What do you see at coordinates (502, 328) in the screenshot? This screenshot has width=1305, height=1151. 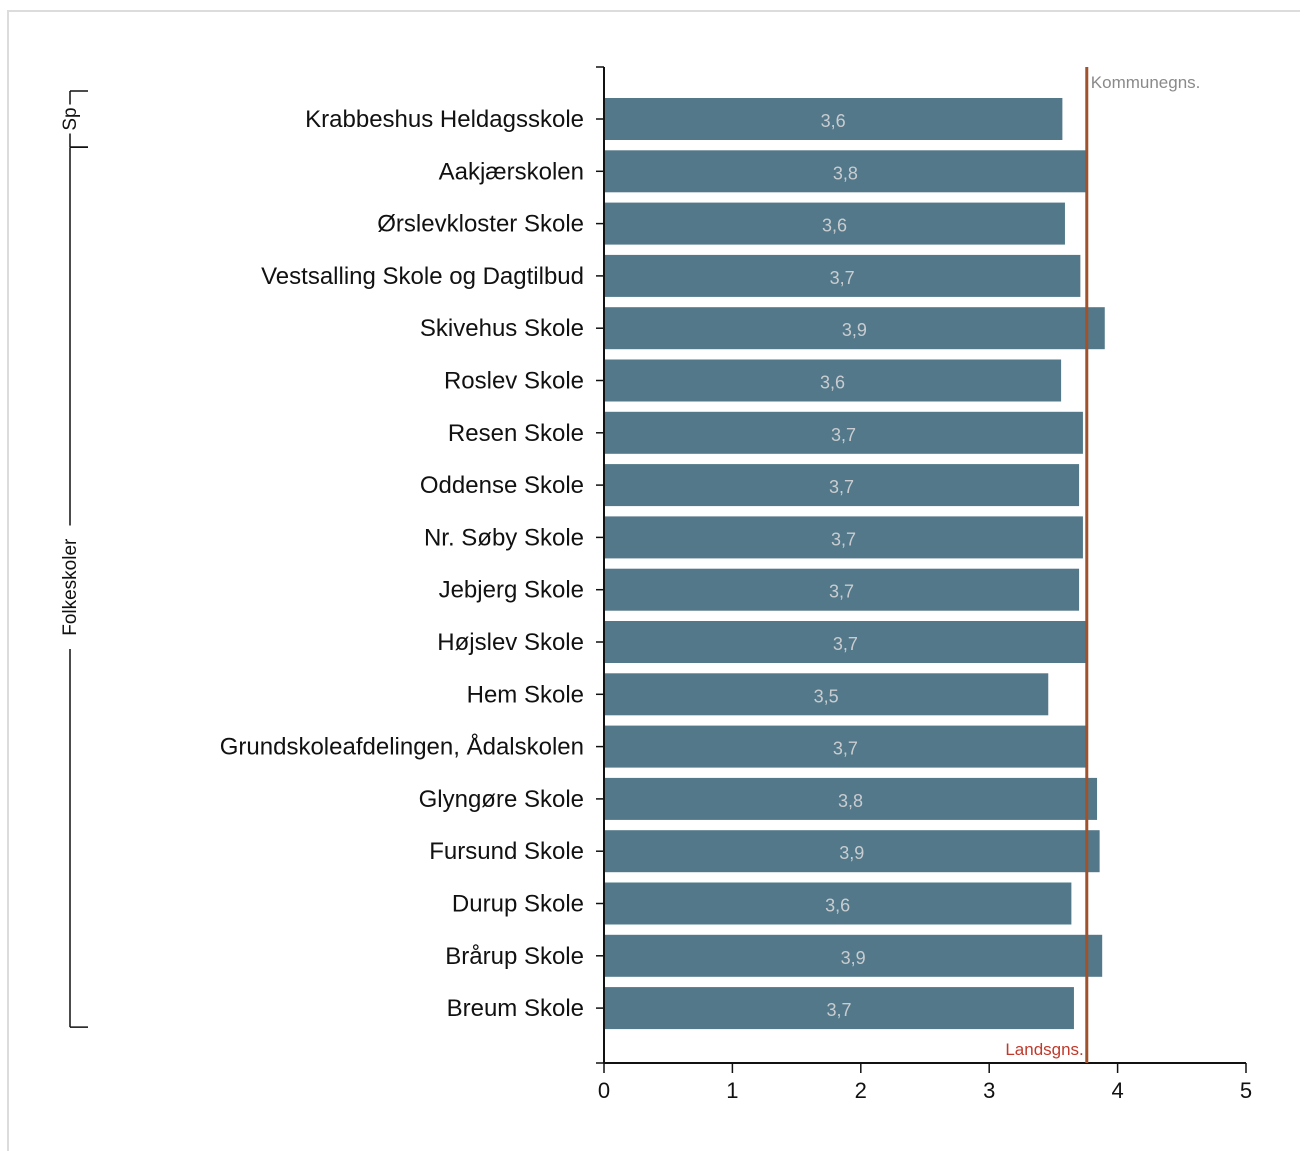 I see `category-label: Skivehus Skole` at bounding box center [502, 328].